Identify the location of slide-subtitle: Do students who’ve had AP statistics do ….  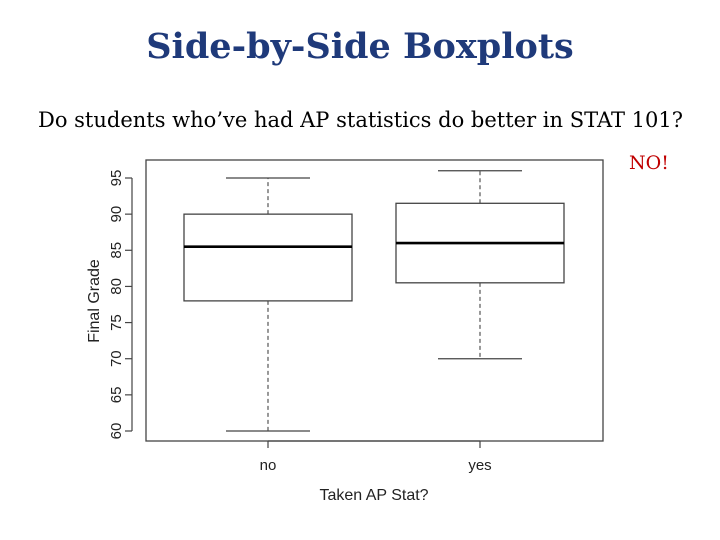
(360, 120).